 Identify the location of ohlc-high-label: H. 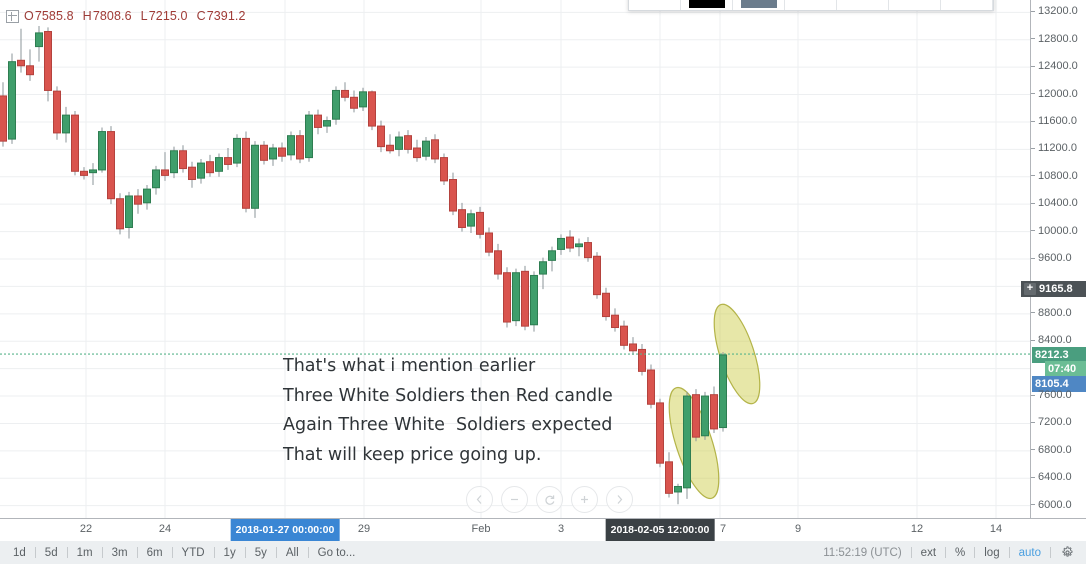
(87, 16).